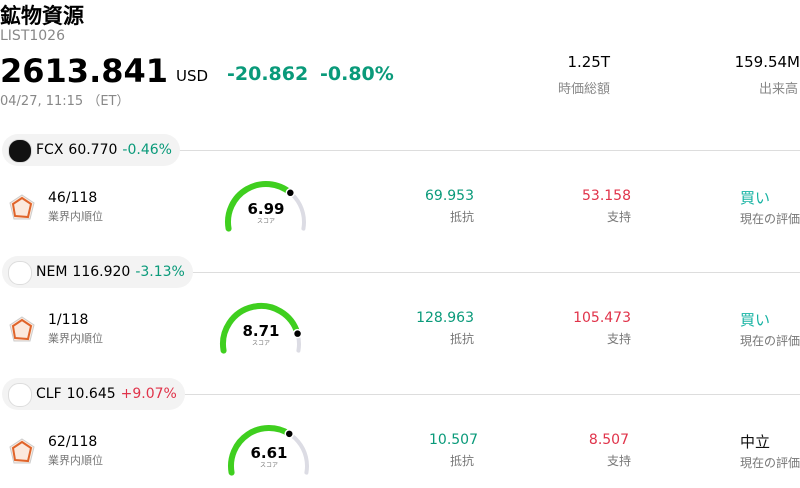 This screenshot has width=800, height=488. I want to click on support: 105.473, so click(602, 318).